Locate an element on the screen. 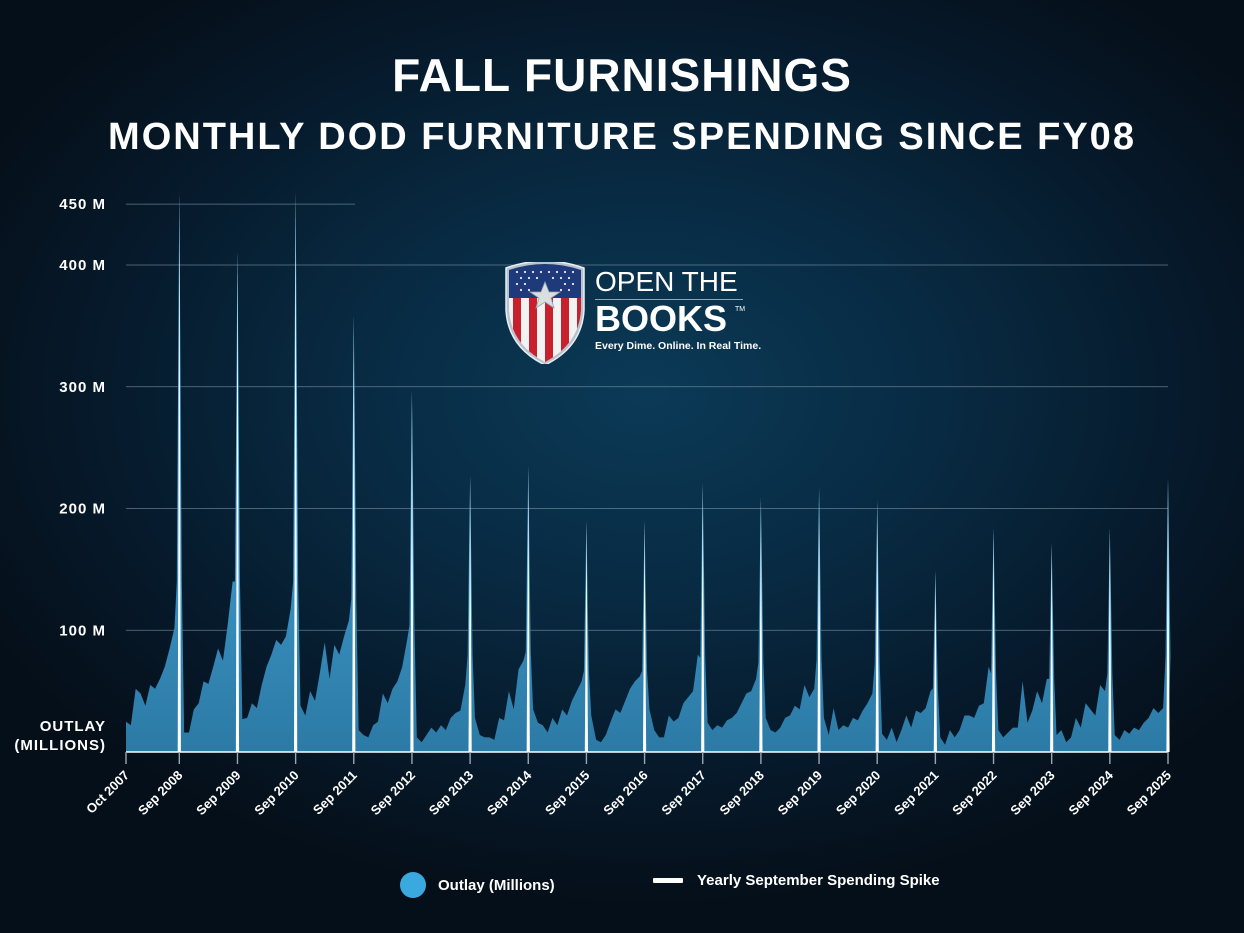 This screenshot has width=1244, height=933. y-axis-title-line1: OUTLAY is located at coordinates (73, 726).